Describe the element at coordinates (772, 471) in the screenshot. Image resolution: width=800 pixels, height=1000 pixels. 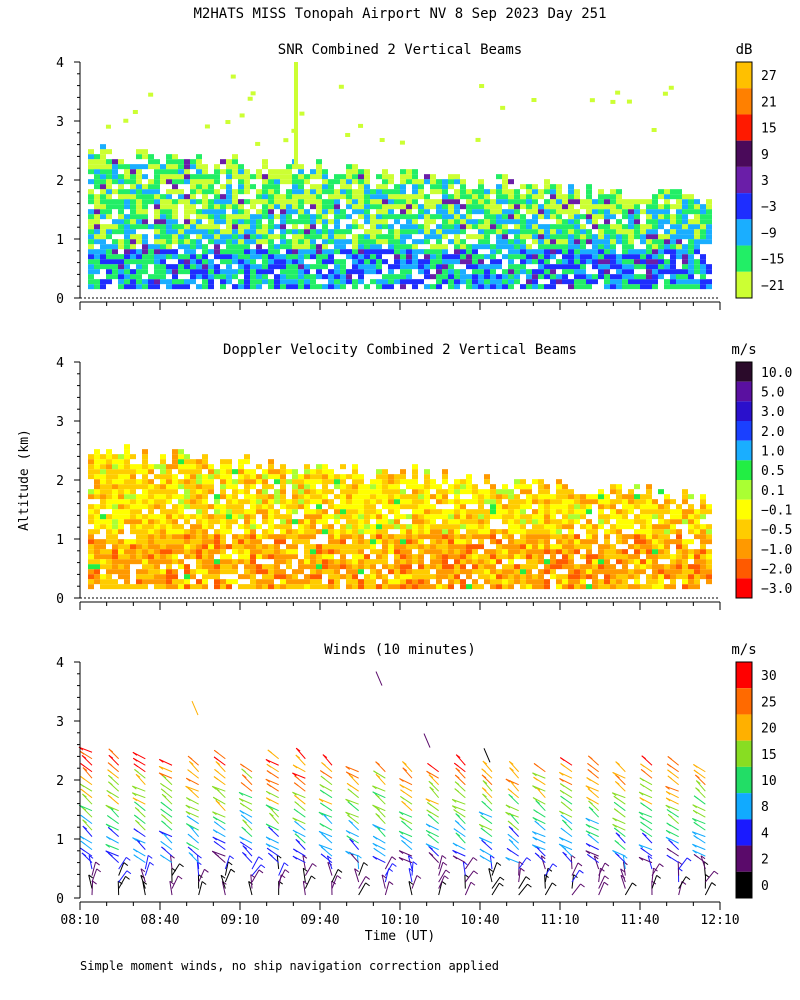
I see `colorbar-label: 0.5` at that location.